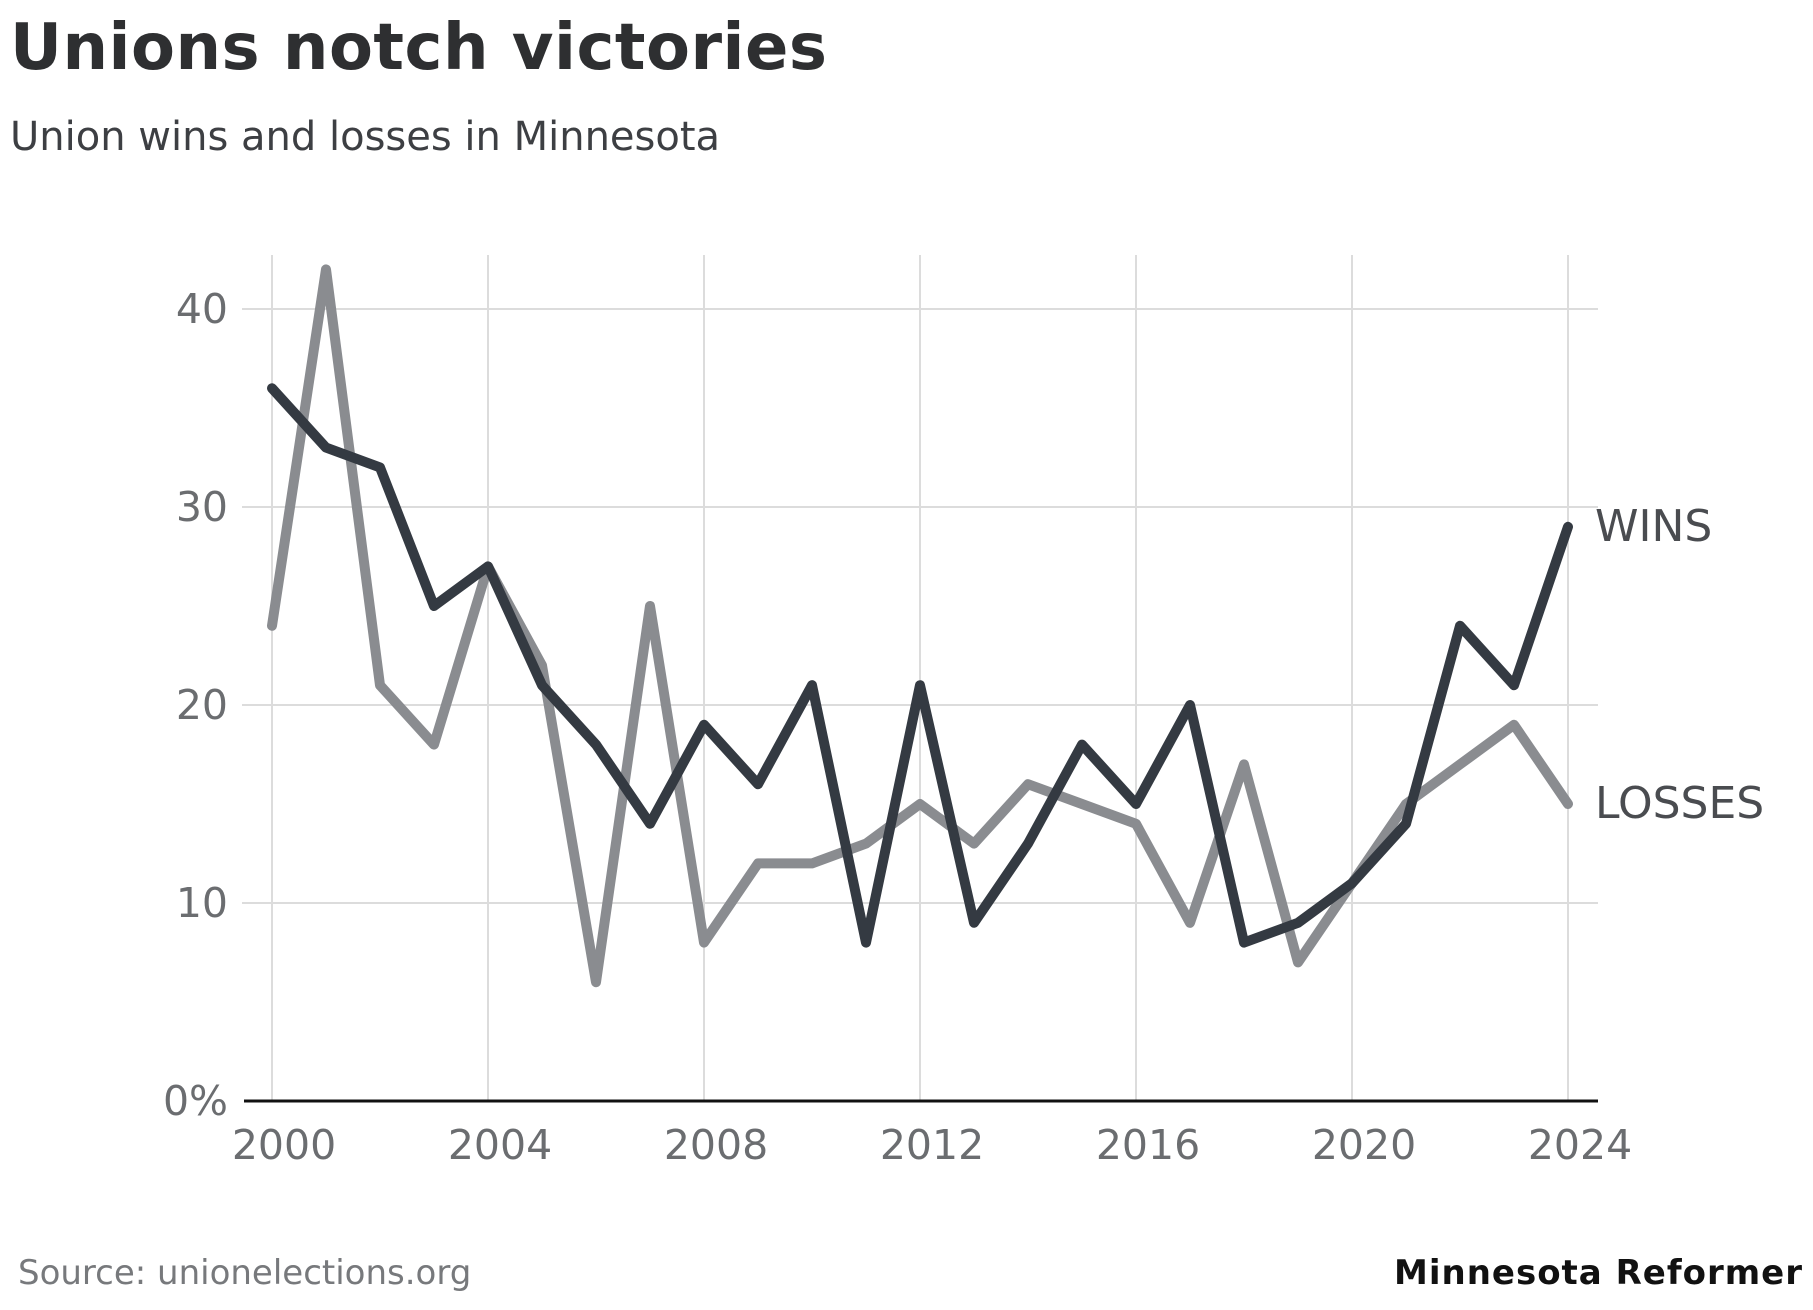  What do you see at coordinates (202, 705) in the screenshot?
I see `y-tick-label: 20` at bounding box center [202, 705].